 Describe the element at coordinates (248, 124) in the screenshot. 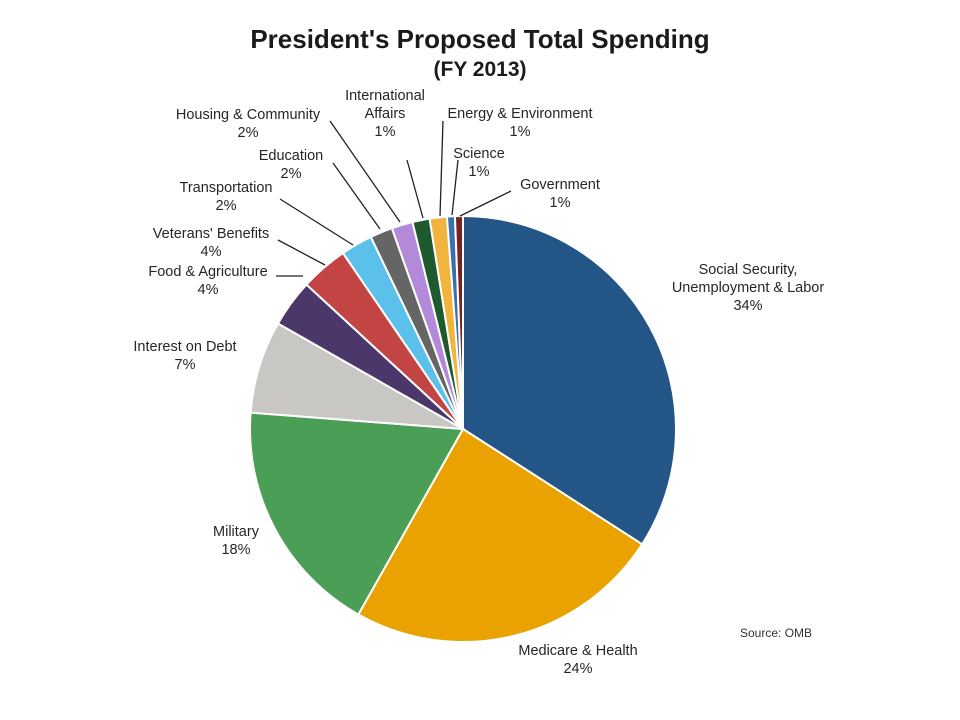

I see `slice-label: Housing & Community 2%` at that location.